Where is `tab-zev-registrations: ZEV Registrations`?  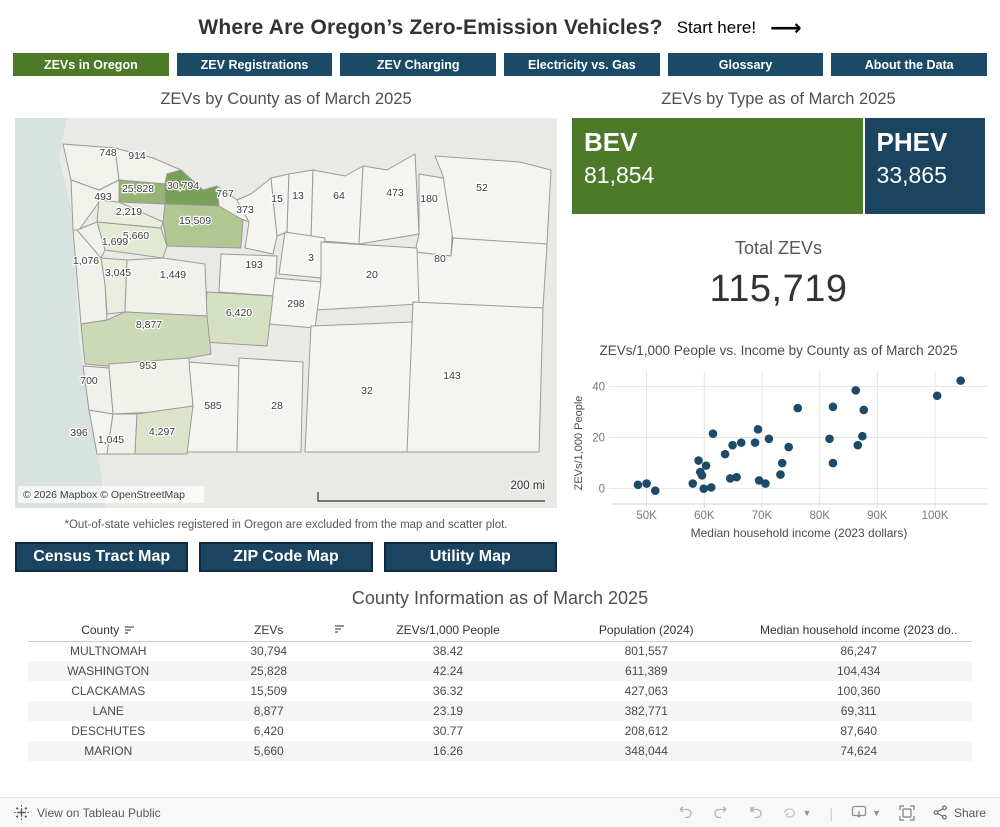
tab-zev-registrations: ZEV Registrations is located at coordinates (254, 64).